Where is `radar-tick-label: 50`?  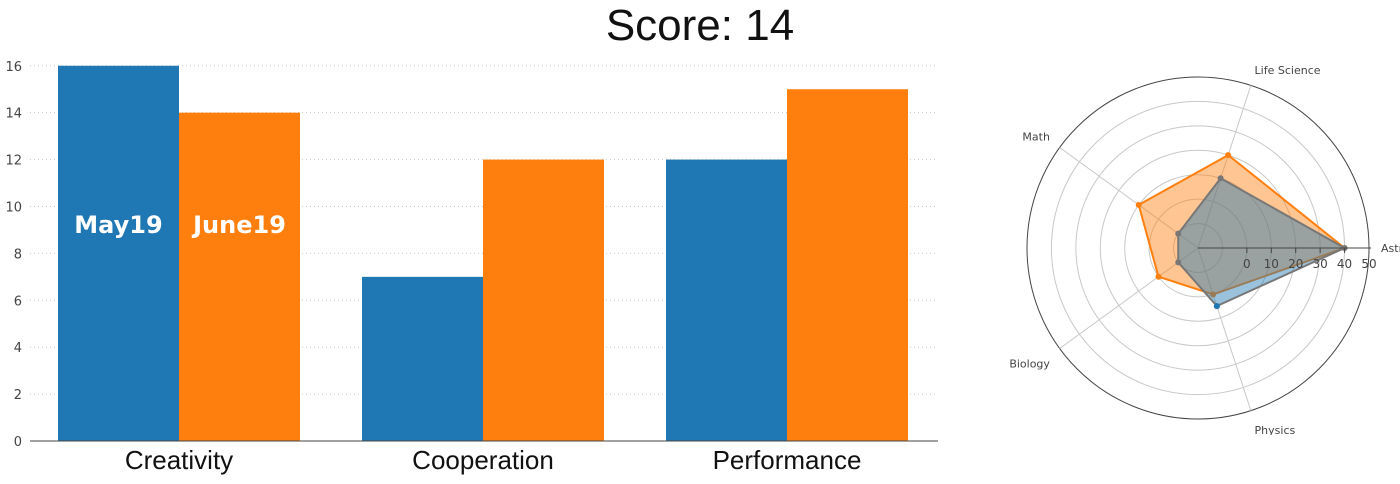
radar-tick-label: 50 is located at coordinates (1368, 264).